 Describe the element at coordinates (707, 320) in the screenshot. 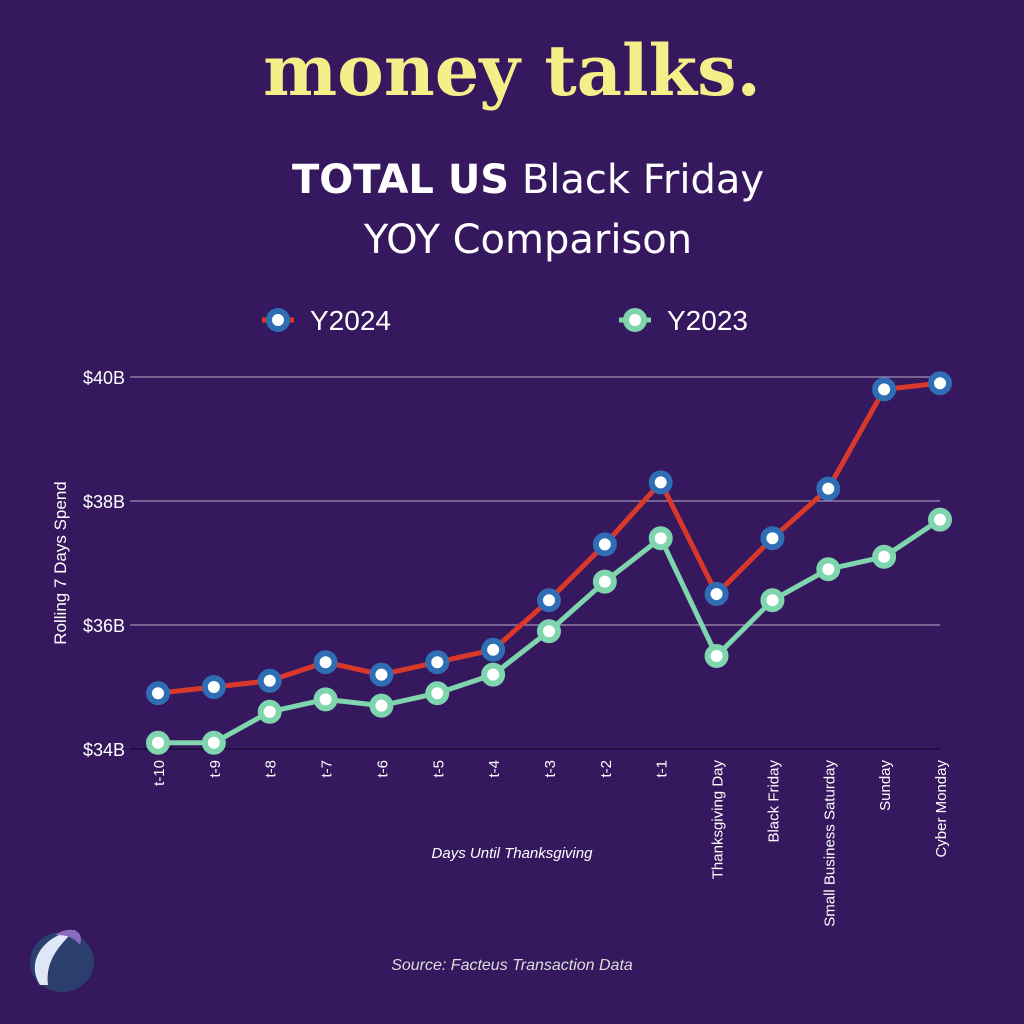

I see `legend-label: Y2023` at that location.